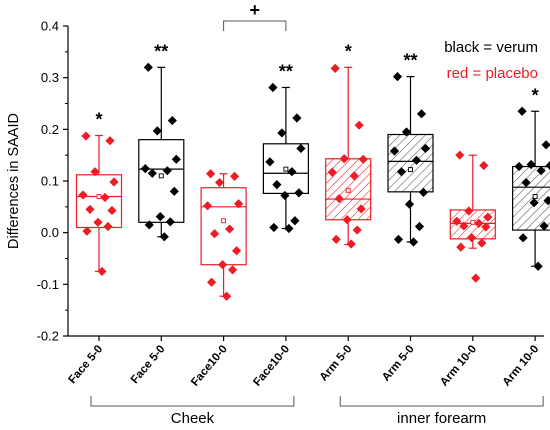 The image size is (550, 430). I want to click on x-tick-label: Face 5-0, so click(148, 364).